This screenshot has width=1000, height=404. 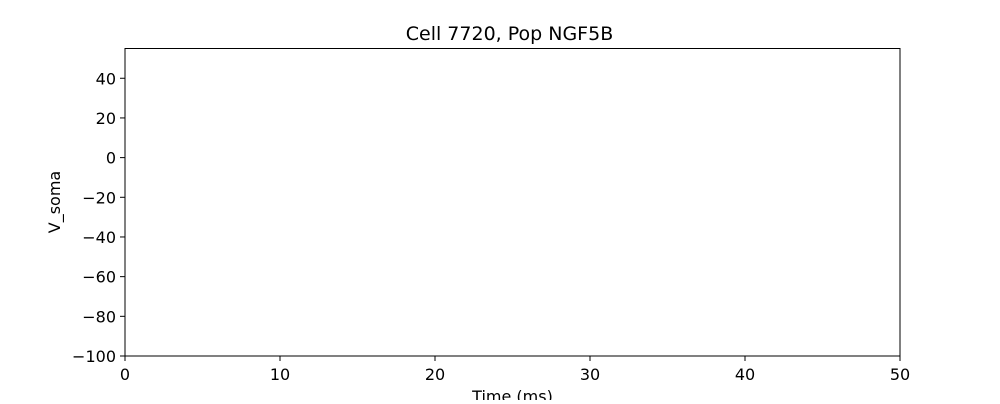 What do you see at coordinates (590, 374) in the screenshot?
I see `x-tick-label: 30` at bounding box center [590, 374].